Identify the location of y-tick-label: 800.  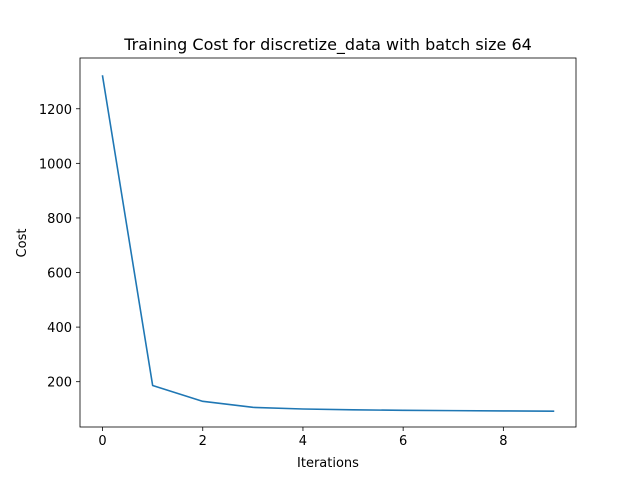
(59, 219).